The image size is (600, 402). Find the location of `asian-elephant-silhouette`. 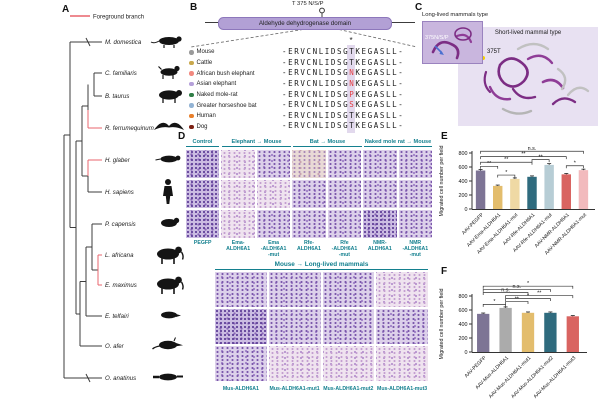

asian-elephant-silhouette is located at coordinates (170, 285).